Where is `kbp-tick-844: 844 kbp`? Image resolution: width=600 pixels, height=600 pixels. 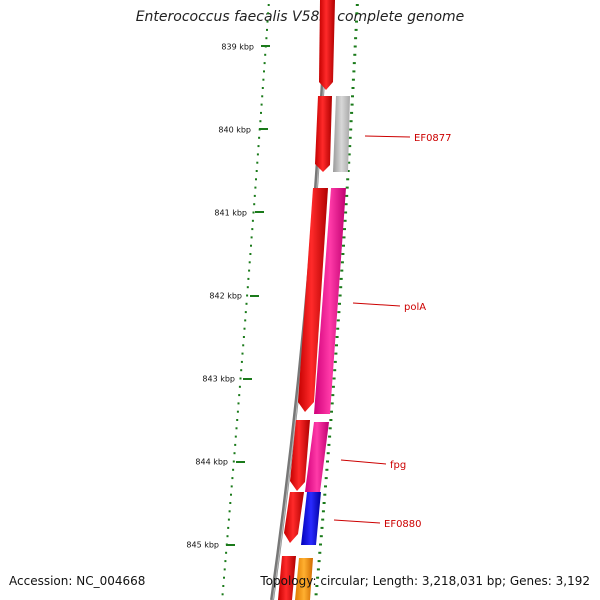
kbp-tick-844: 844 kbp is located at coordinates (220, 462).